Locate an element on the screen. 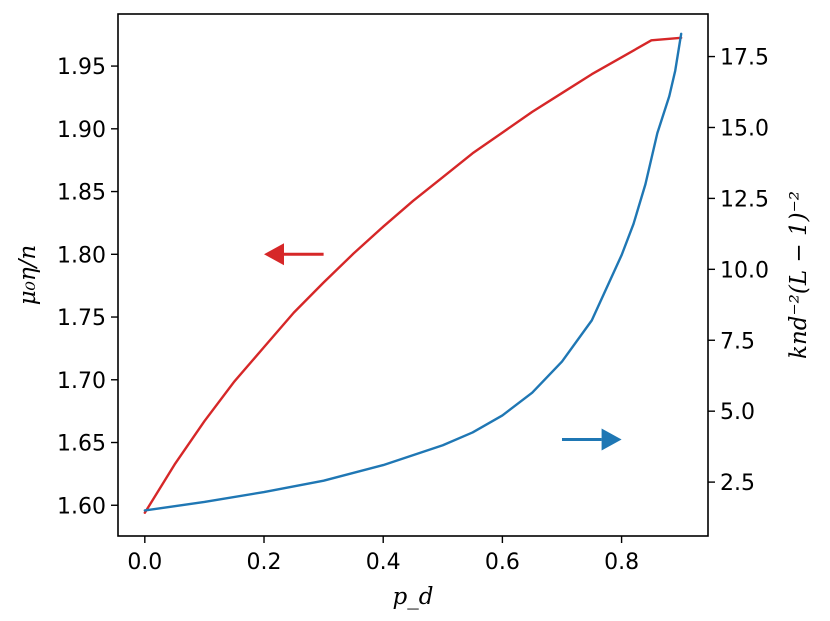 The width and height of the screenshot is (830, 621). left-y-tick-label: 1.70 is located at coordinates (81, 381).